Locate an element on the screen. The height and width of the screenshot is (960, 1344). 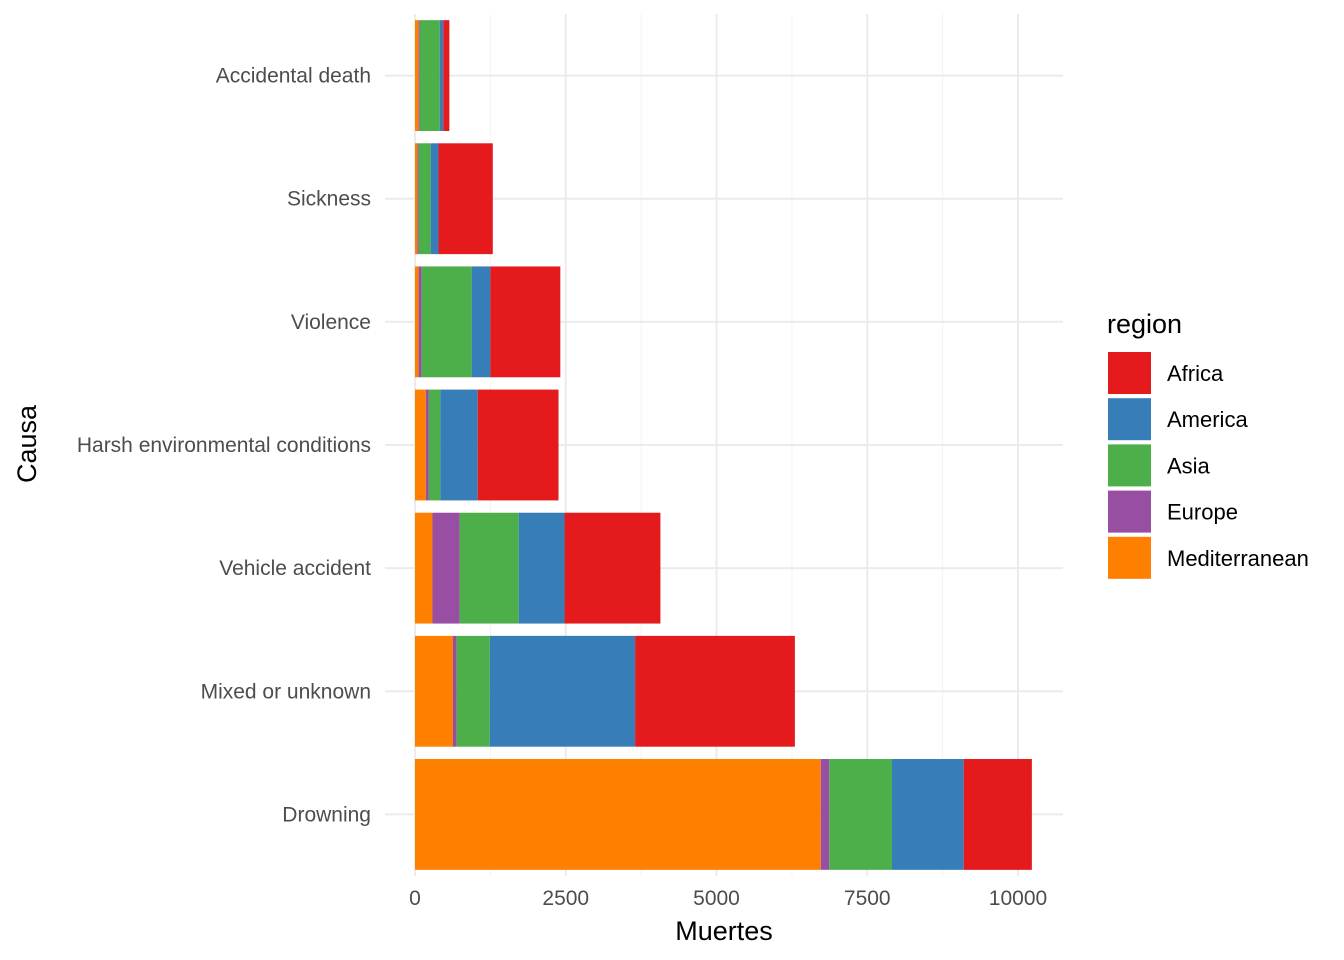
legend-label-europe: Europe is located at coordinates (1202, 512).